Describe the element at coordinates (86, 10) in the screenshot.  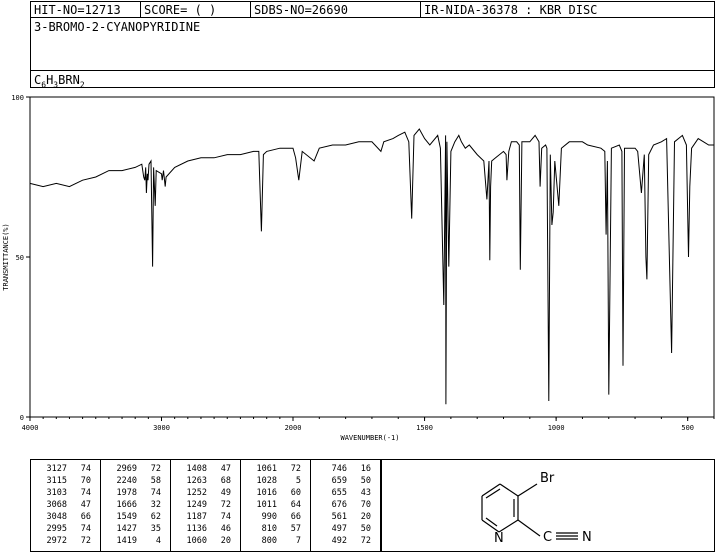
I see `hit-number: HIT-NO=12713` at that location.